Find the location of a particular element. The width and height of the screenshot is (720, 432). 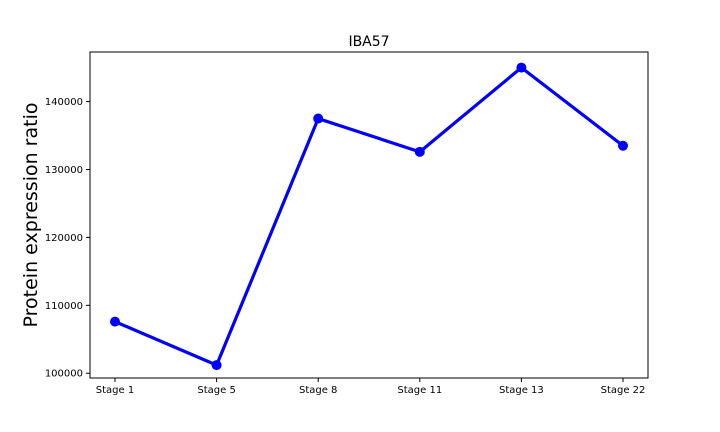

y-tick-label: 110000 is located at coordinates (64, 306).